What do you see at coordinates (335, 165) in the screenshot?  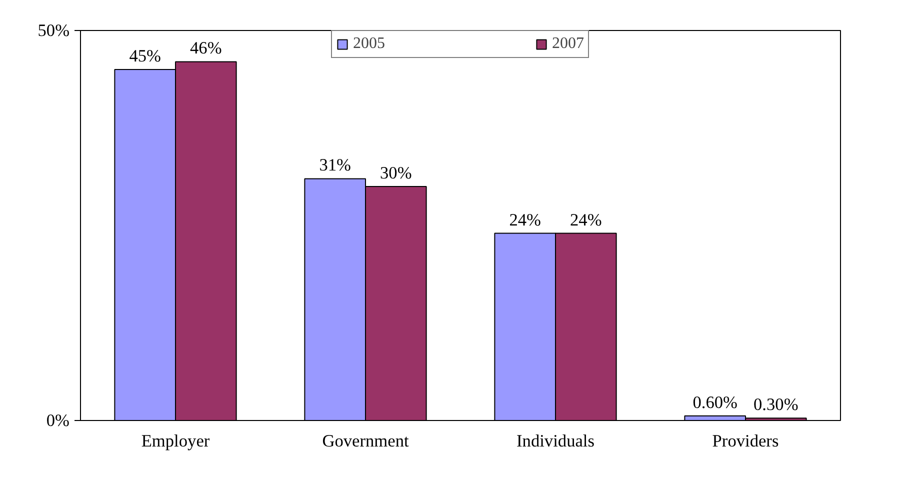 I see `data-label: 31%` at bounding box center [335, 165].